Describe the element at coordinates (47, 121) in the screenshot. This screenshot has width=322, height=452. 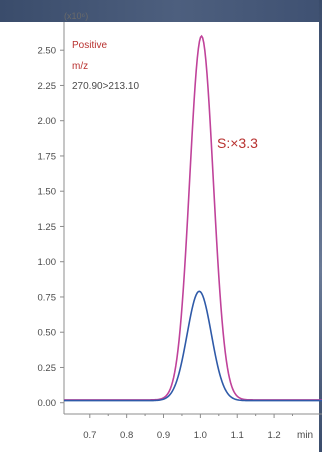
I see `y-tick-label: 2.00` at that location.